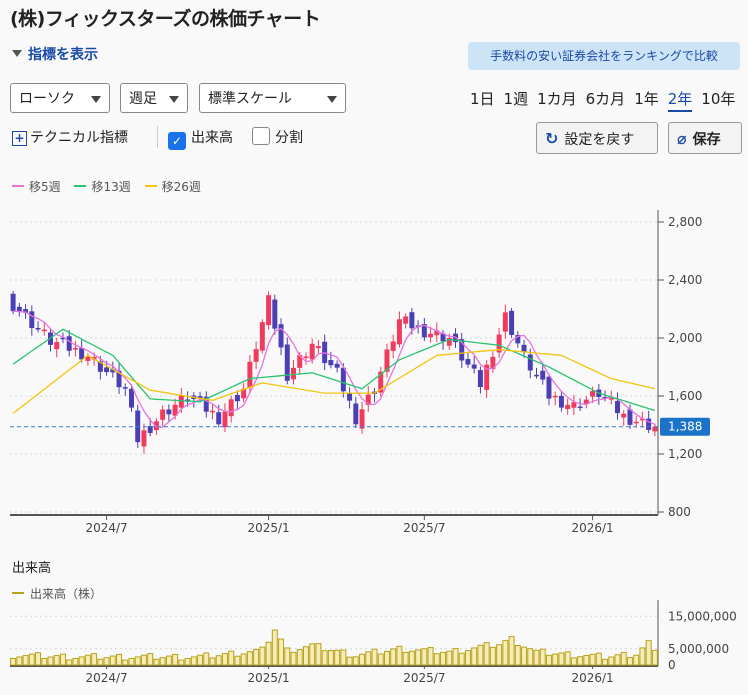 This screenshot has height=695, width=748. I want to click on volume-title: 出来高, so click(32, 568).